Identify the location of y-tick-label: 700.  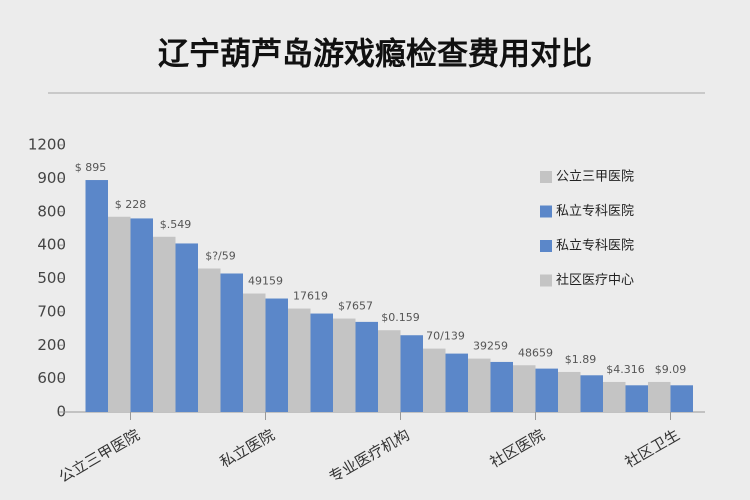
(51, 311).